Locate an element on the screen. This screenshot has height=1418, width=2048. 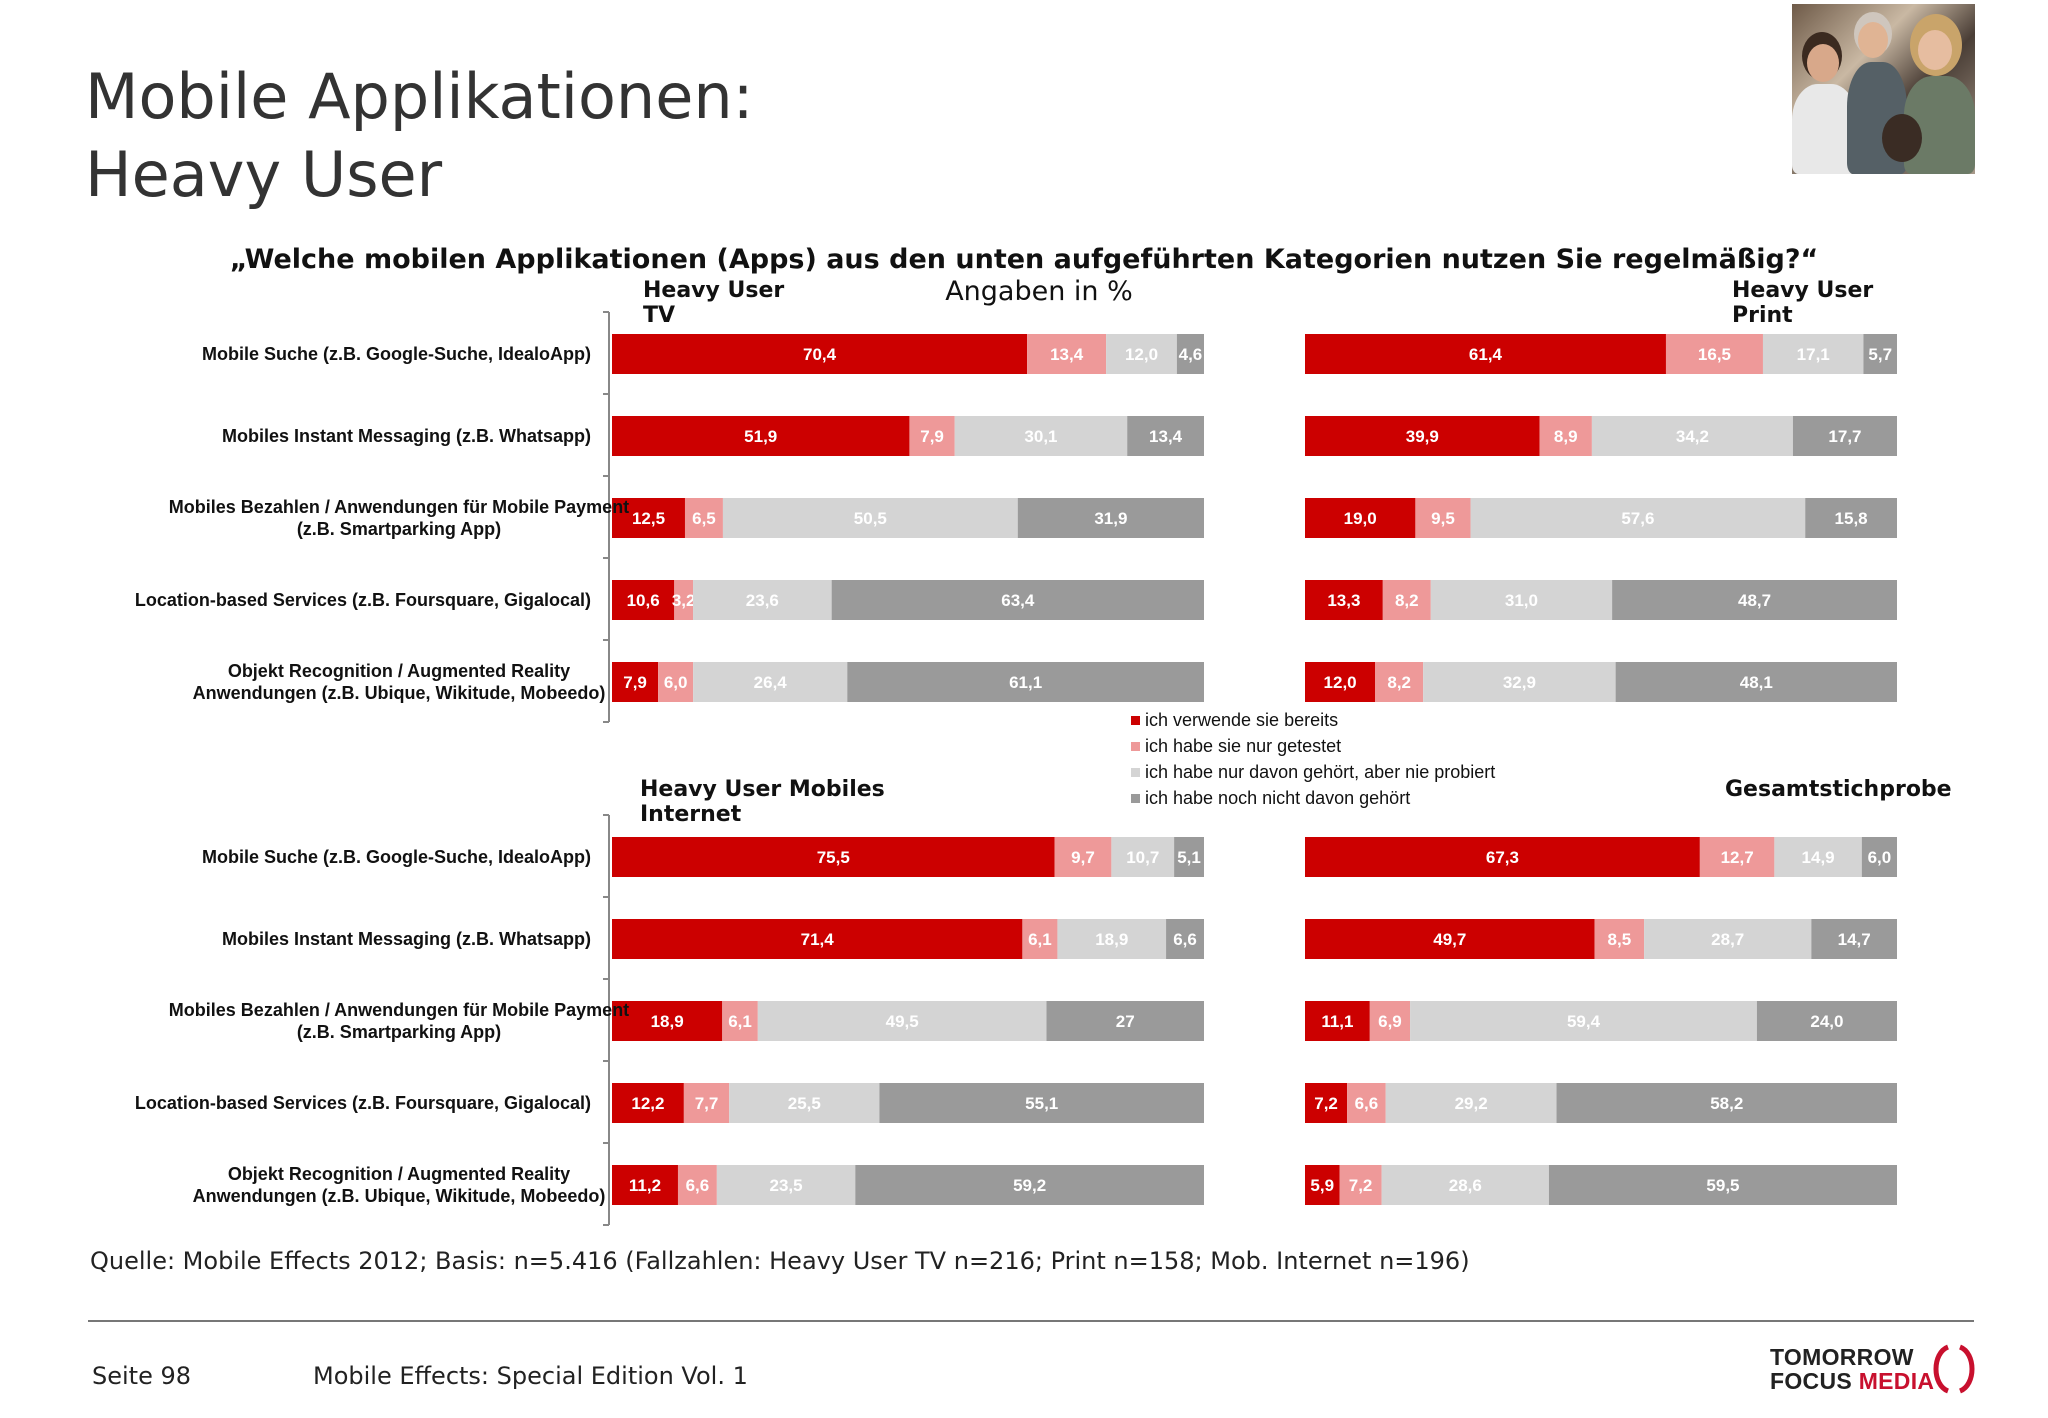
data-label: 61,1 is located at coordinates (1025, 682).